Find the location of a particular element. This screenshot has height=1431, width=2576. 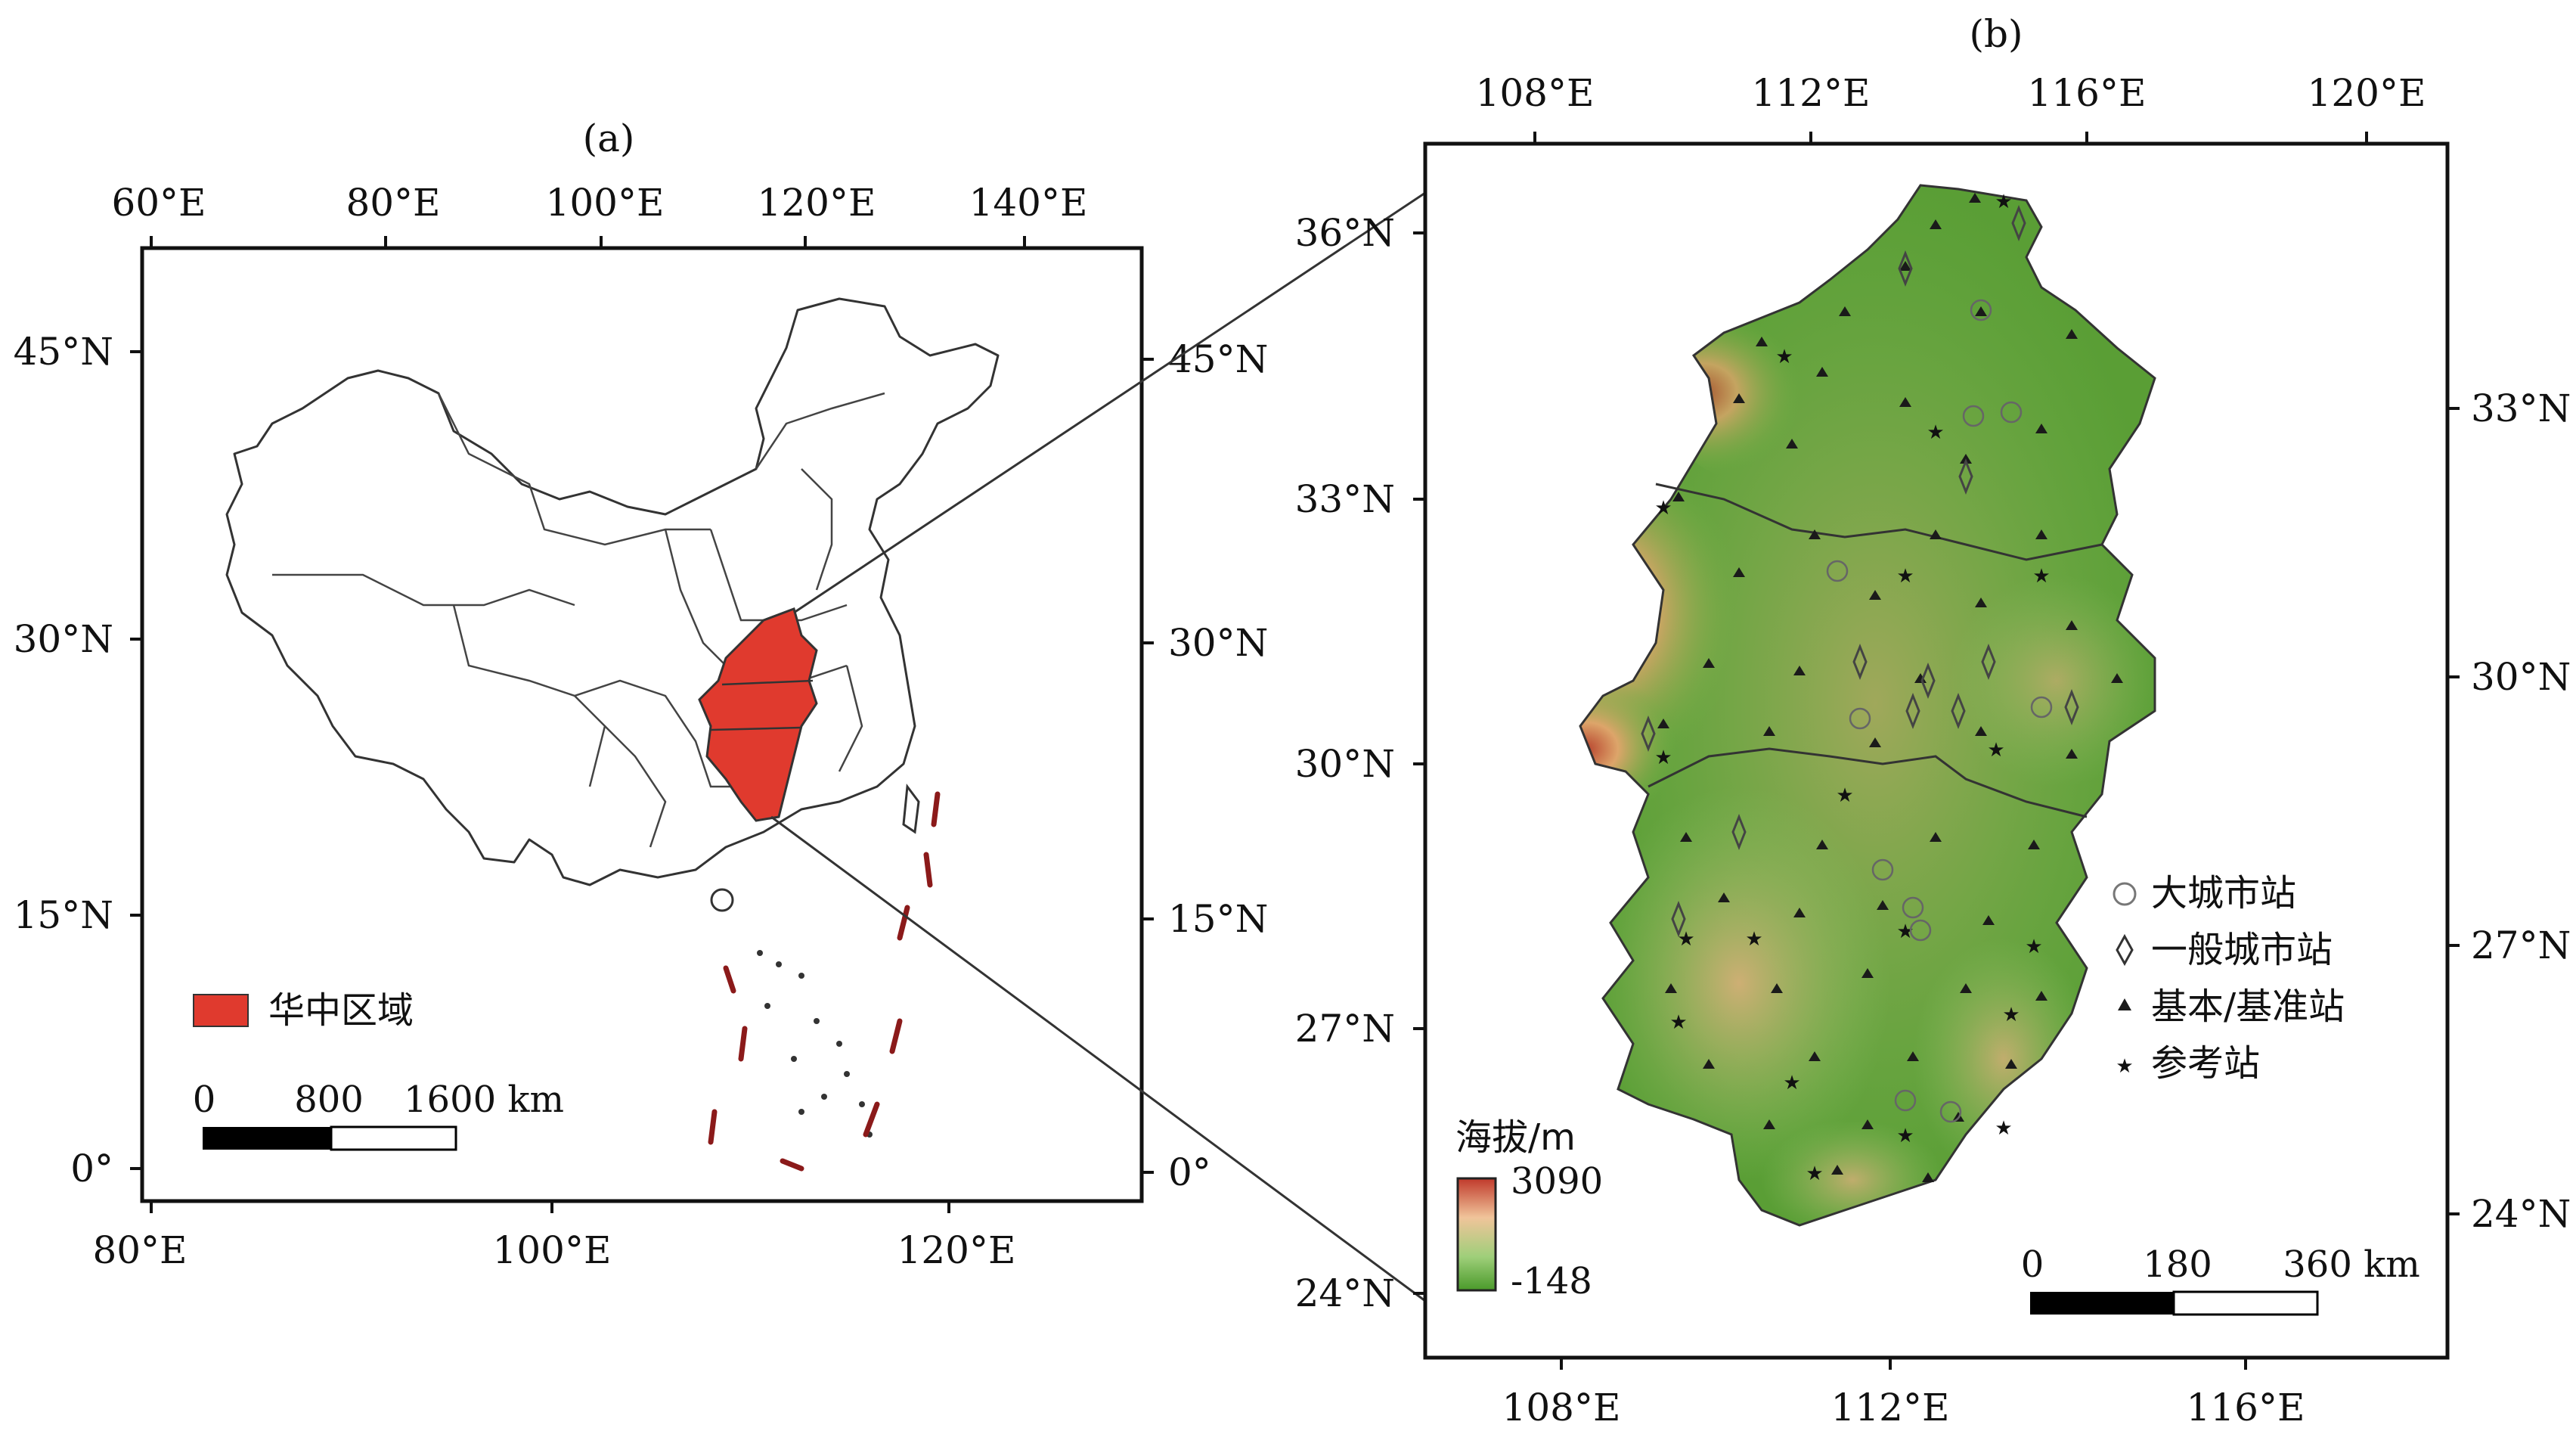

panel-b-label: (b) is located at coordinates (1996, 34).